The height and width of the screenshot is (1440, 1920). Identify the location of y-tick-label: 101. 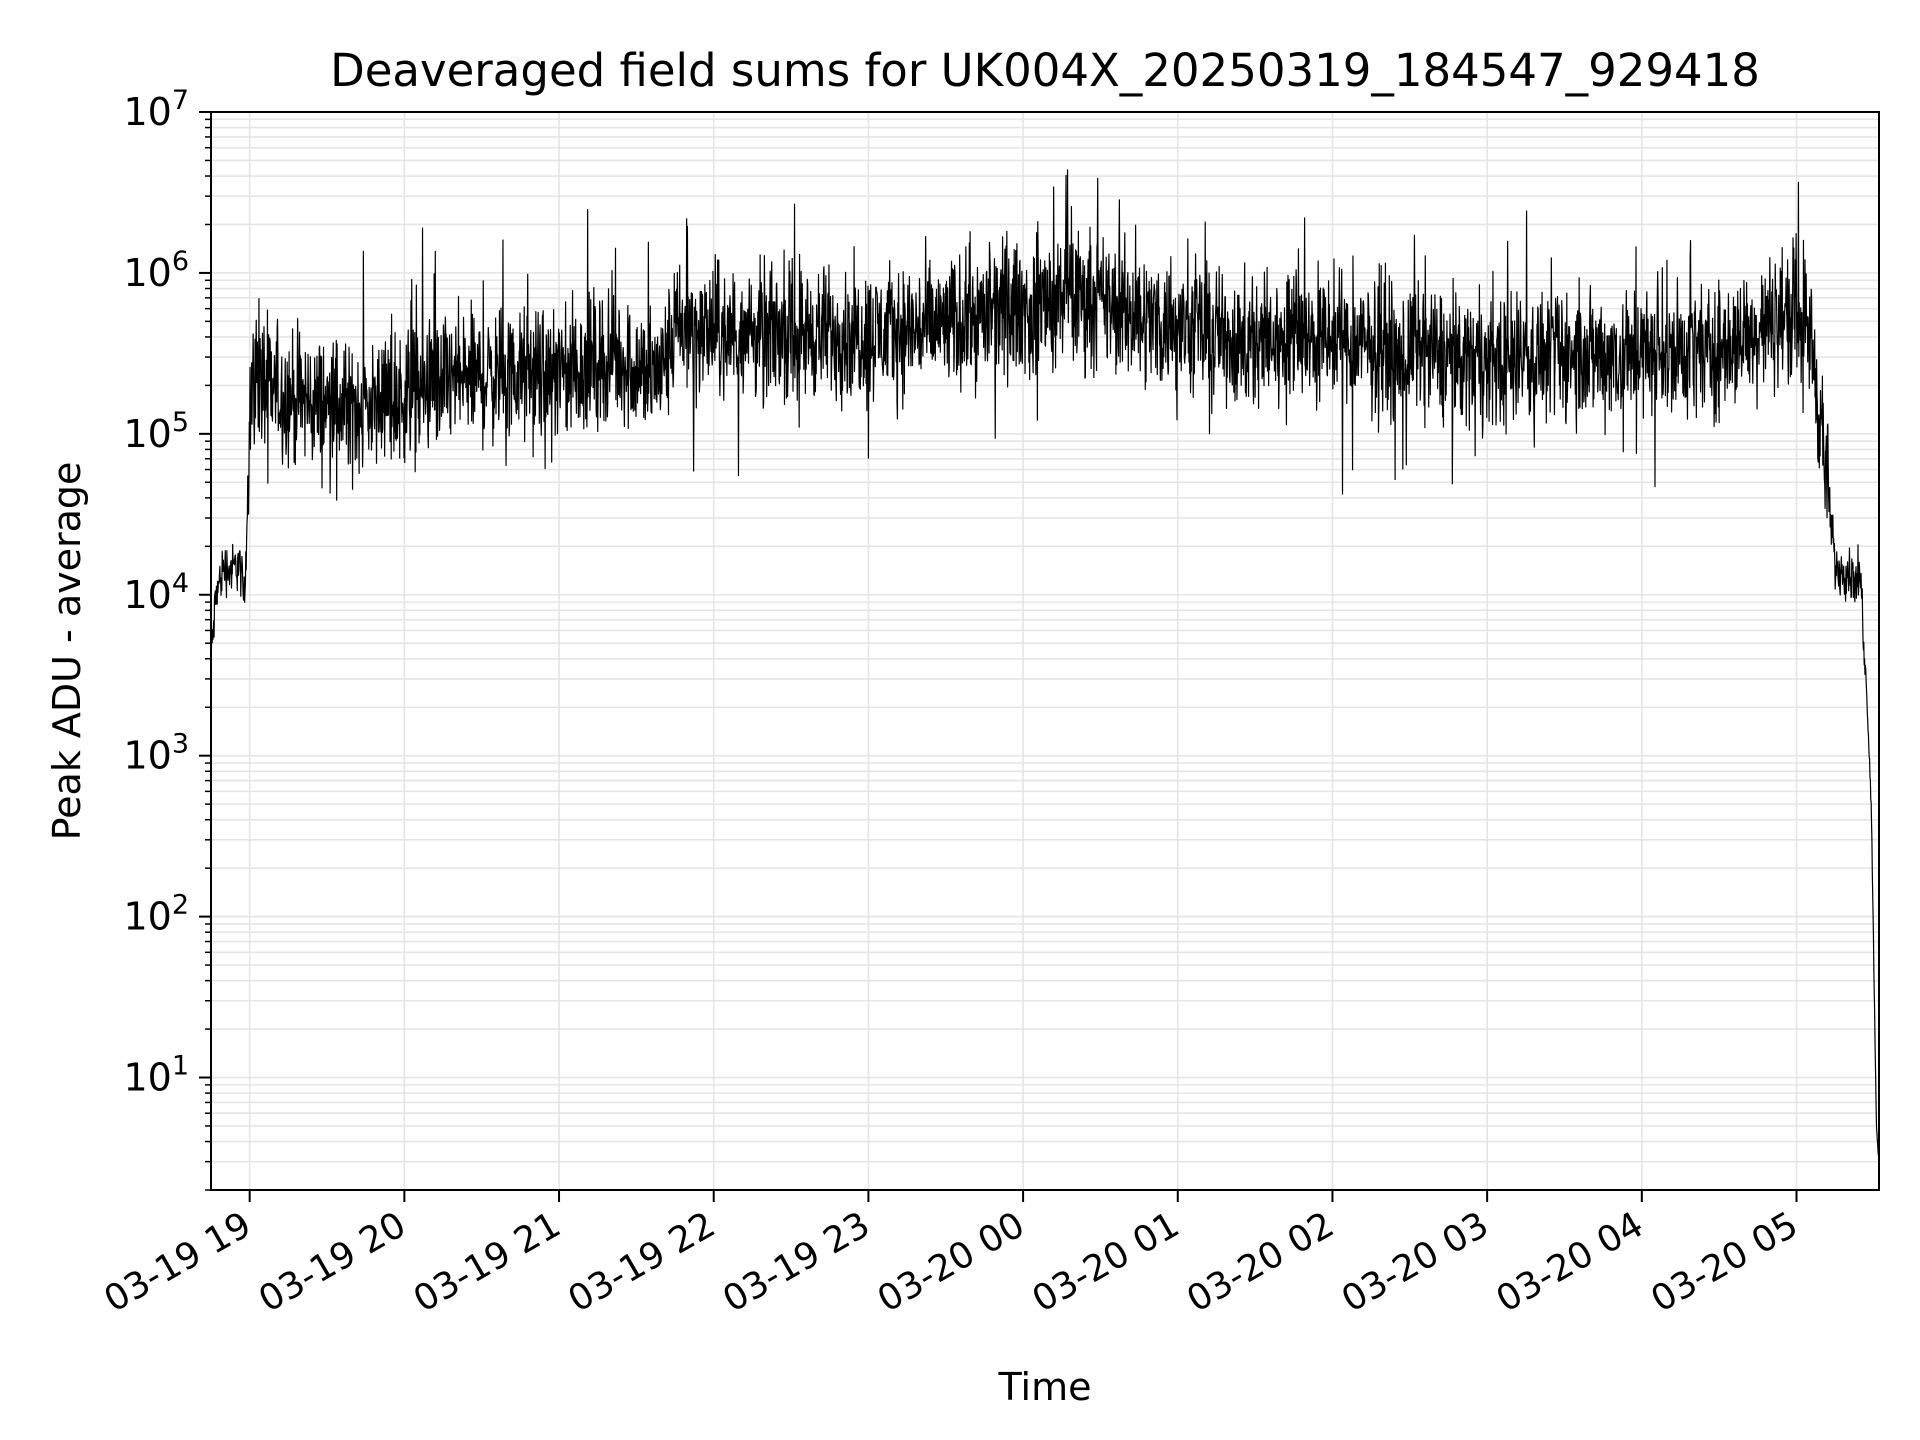
(156, 1075).